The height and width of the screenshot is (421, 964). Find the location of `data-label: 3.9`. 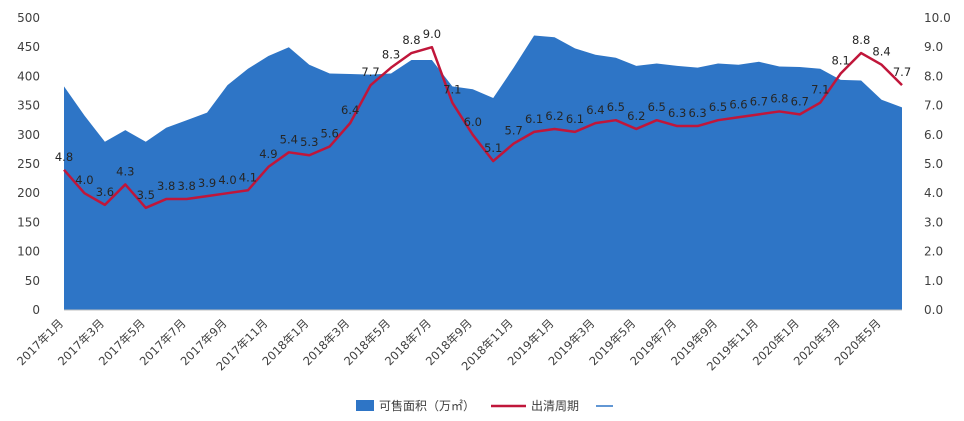

data-label: 3.9 is located at coordinates (207, 183).